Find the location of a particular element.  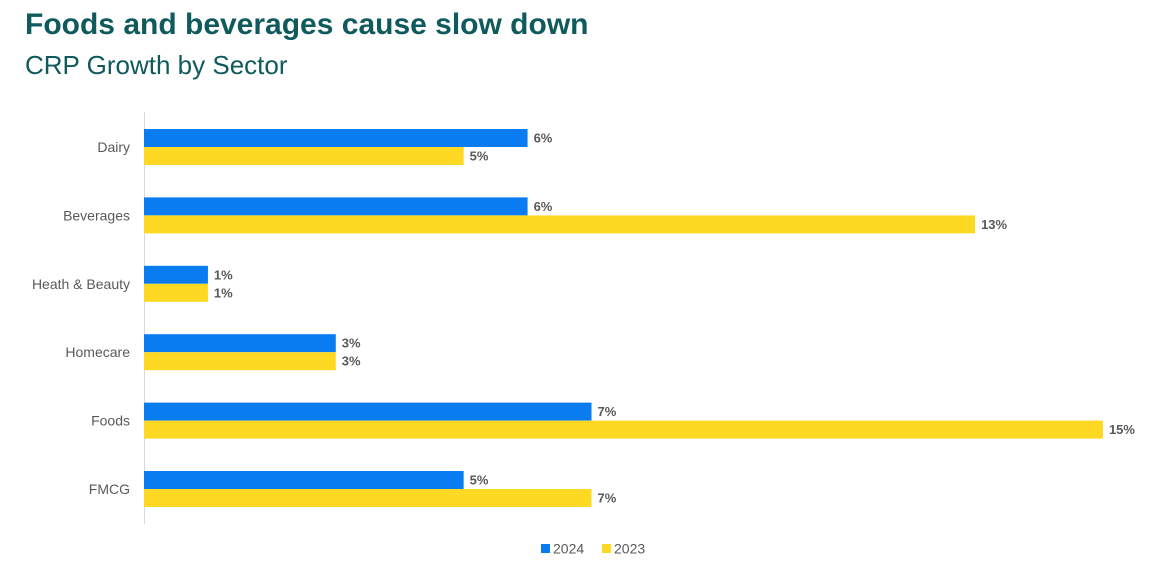

bar-2023-dairy is located at coordinates (304, 156).